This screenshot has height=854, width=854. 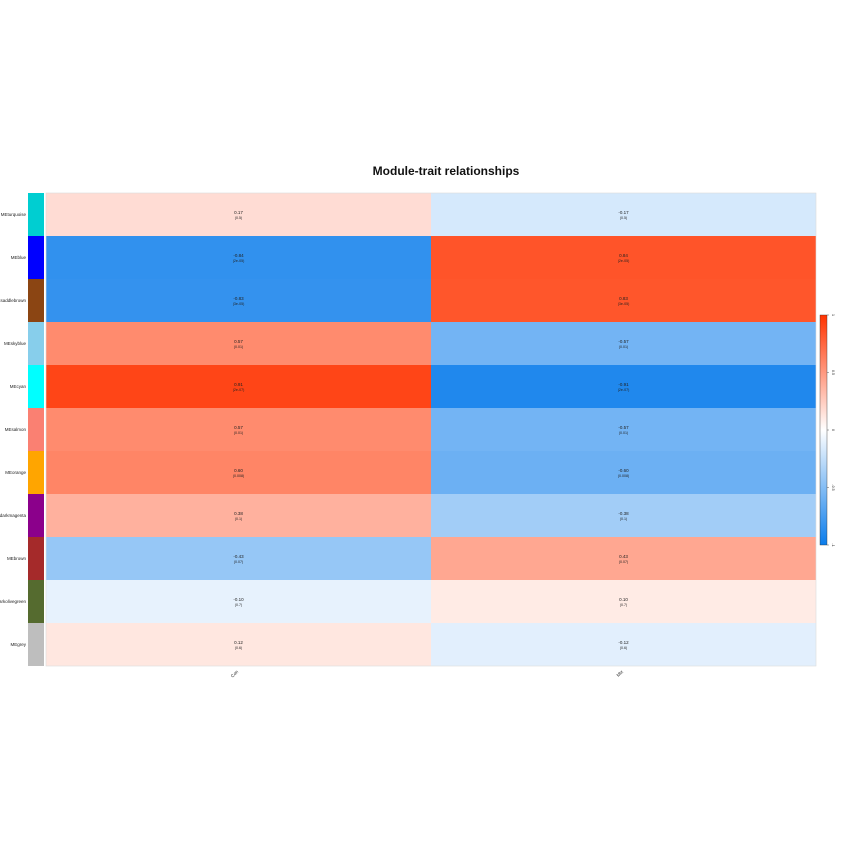 I want to click on cell-pvalue: (2e-07), so click(x=624, y=390).